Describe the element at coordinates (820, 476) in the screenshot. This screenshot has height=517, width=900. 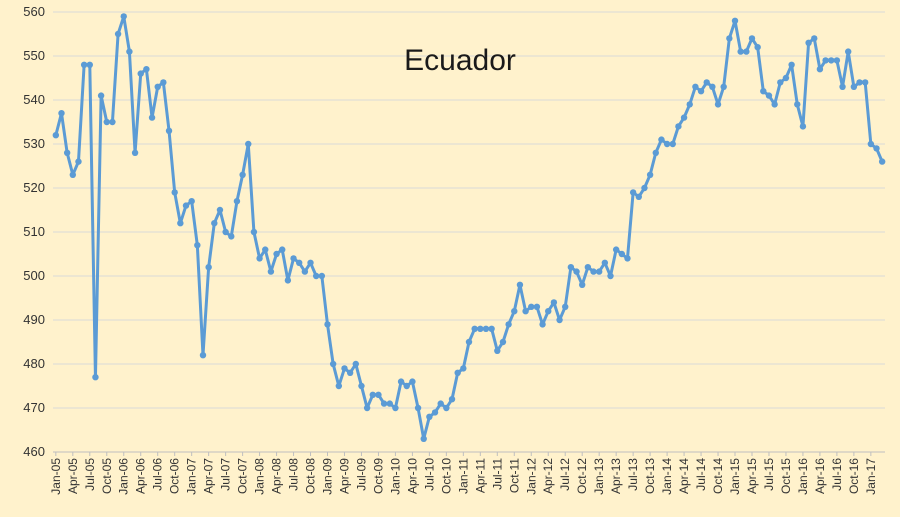
I see `x-tick-label: Apr-16` at that location.